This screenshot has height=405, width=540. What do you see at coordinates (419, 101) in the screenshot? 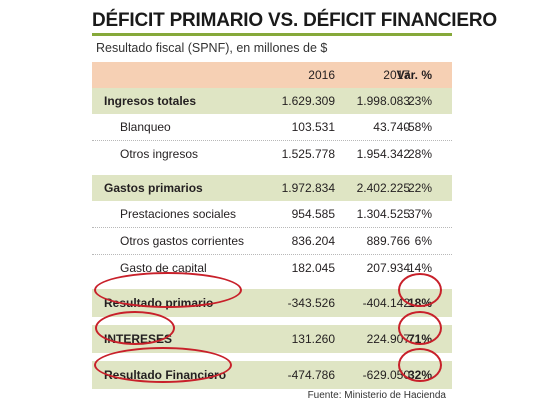
I see `row-var: 23%` at bounding box center [419, 101].